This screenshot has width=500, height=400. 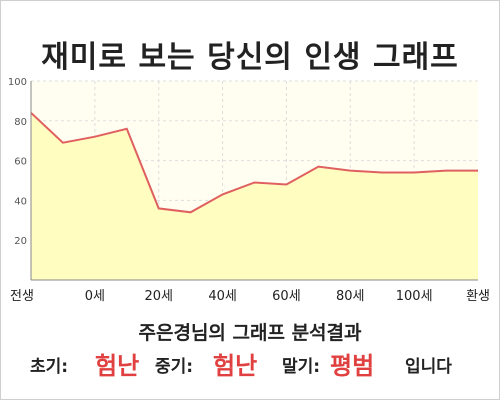 I want to click on x-tick-label: 20세, so click(x=158, y=296).